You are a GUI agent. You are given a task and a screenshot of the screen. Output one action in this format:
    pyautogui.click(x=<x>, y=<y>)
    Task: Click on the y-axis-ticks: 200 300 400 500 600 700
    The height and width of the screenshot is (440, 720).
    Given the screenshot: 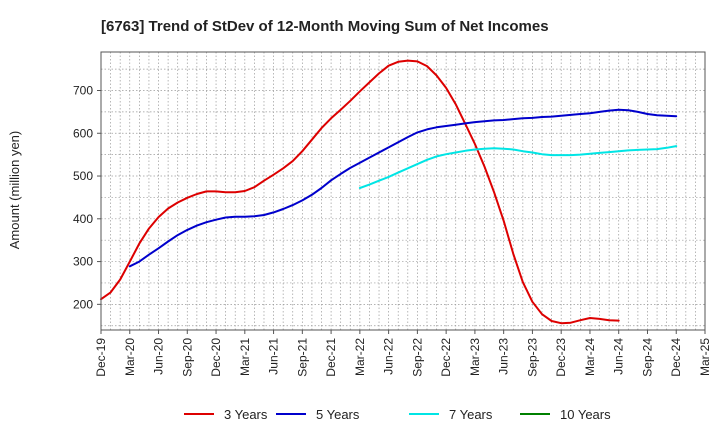 What is the action you would take?
    pyautogui.click(x=87, y=197)
    